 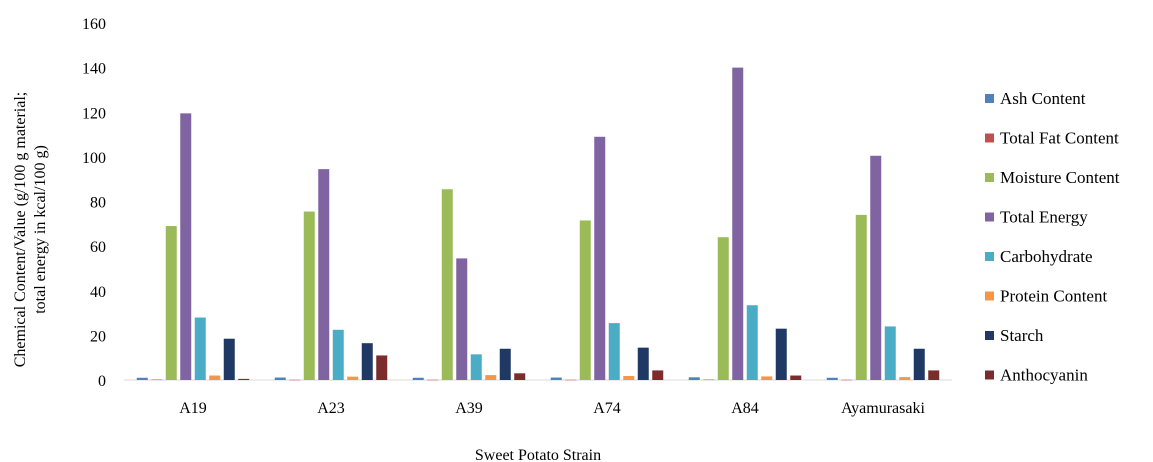 What do you see at coordinates (723, 308) in the screenshot?
I see `bar-a84-moisture-content` at bounding box center [723, 308].